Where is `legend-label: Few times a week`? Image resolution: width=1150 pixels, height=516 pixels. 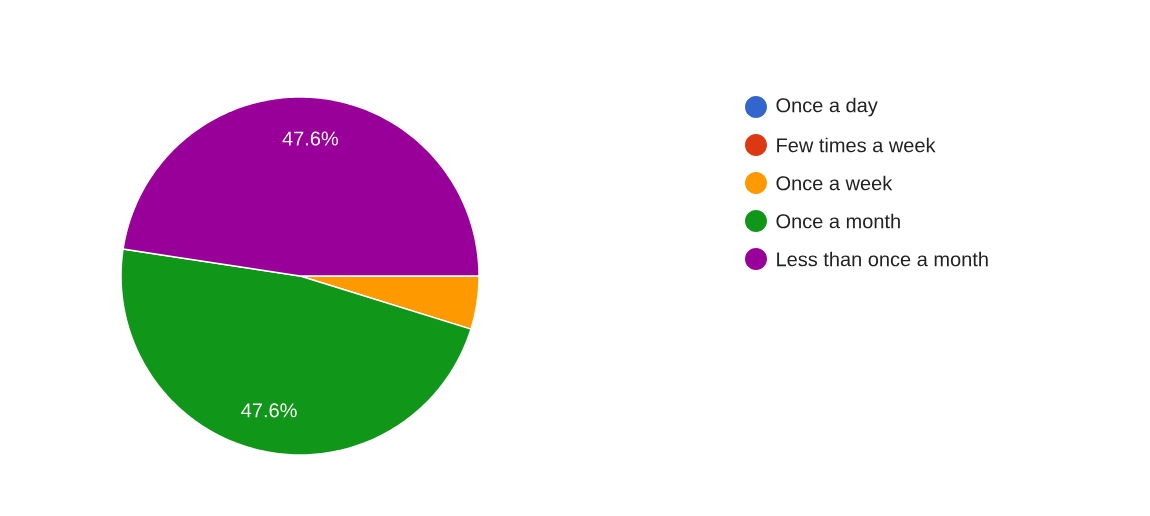 legend-label: Few times a week is located at coordinates (856, 145).